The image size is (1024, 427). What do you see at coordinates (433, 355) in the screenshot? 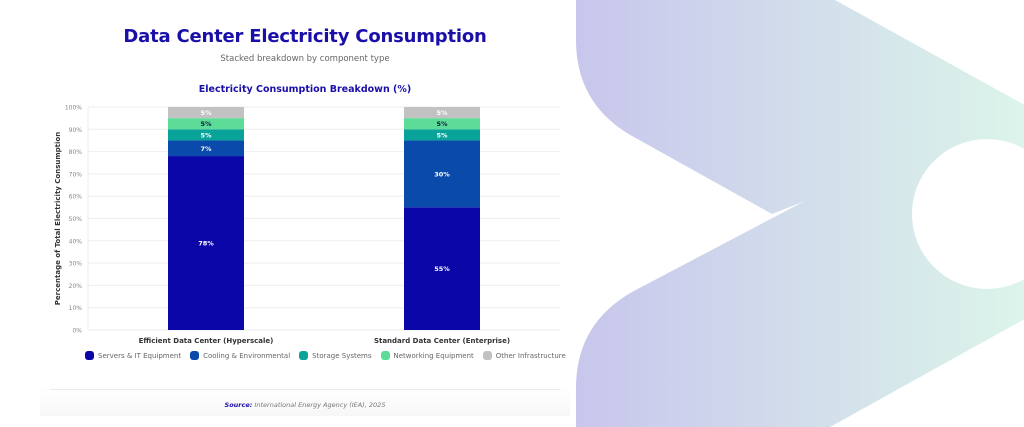
I see `legend-label: Networking Equipment` at bounding box center [433, 355].